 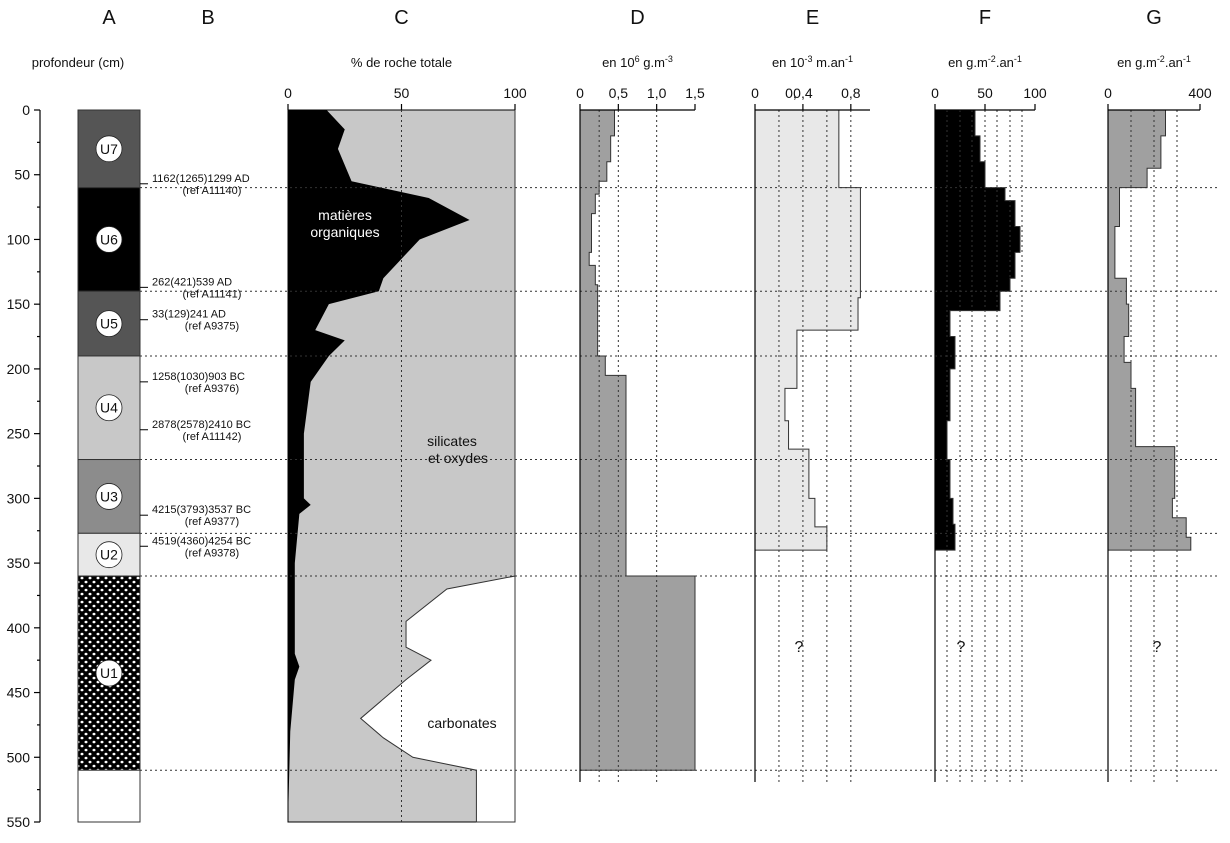 I want to click on unknown-marker-E: ?, so click(x=799, y=647).